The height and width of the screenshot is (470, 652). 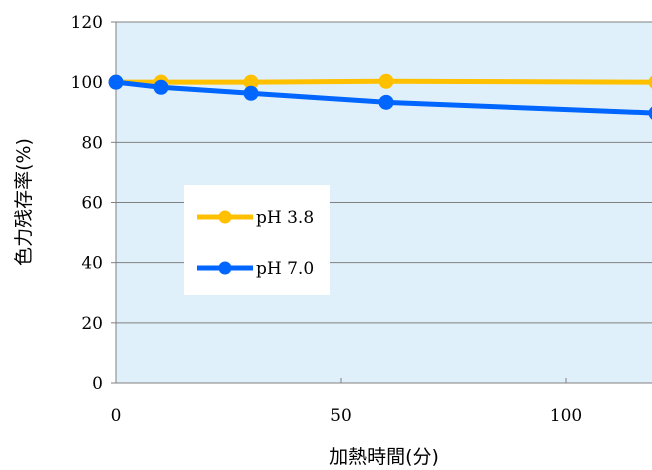 I want to click on legend-box, so click(x=257, y=240).